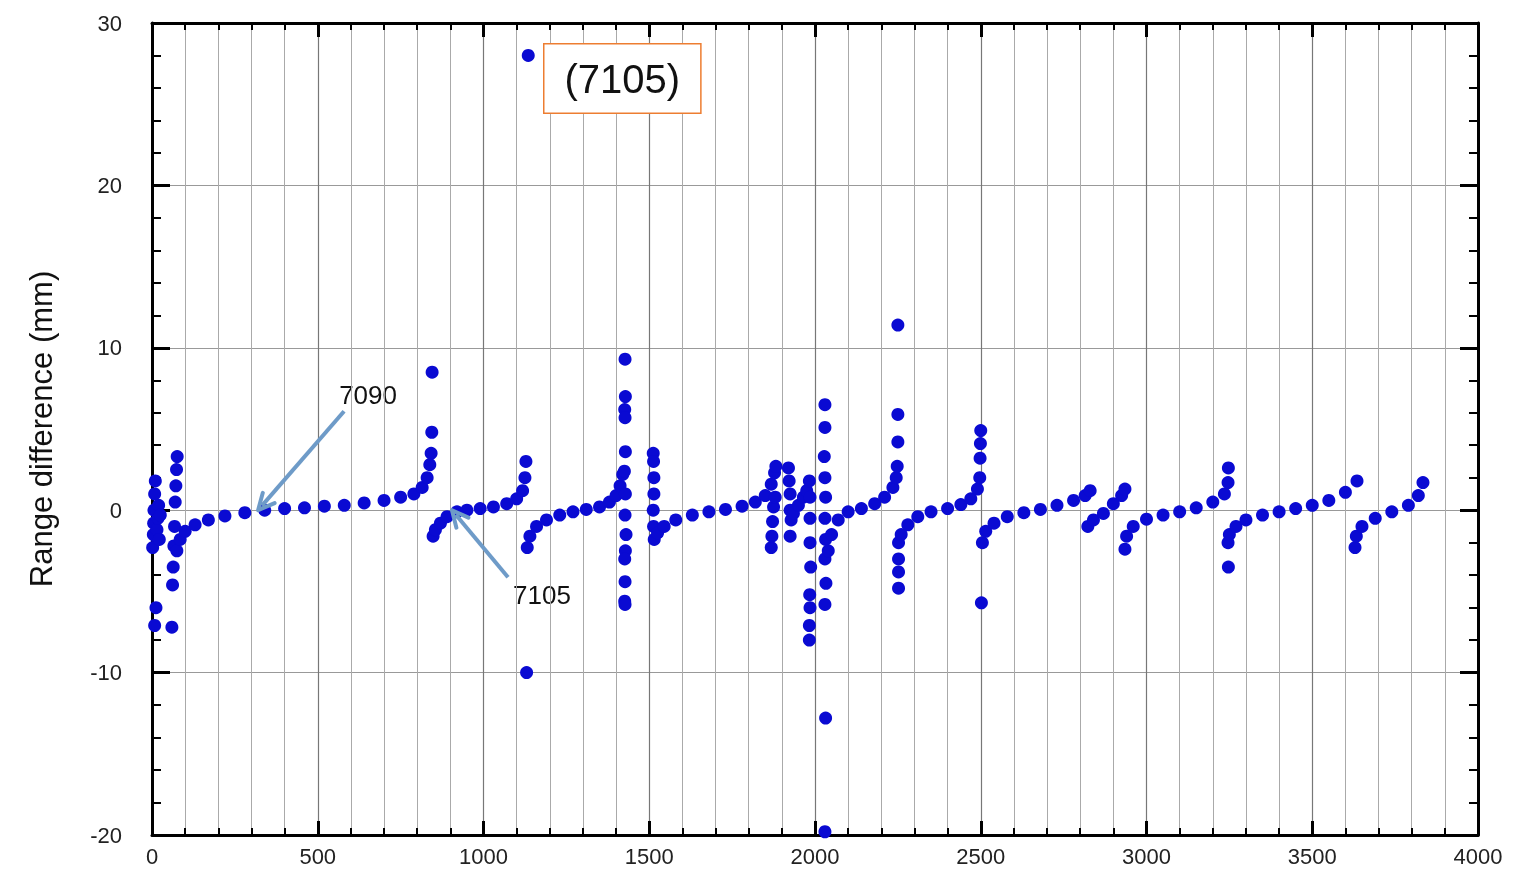 Image resolution: width=1514 pixels, height=887 pixels. What do you see at coordinates (106, 673) in the screenshot?
I see `y-tick-label: -10` at bounding box center [106, 673].